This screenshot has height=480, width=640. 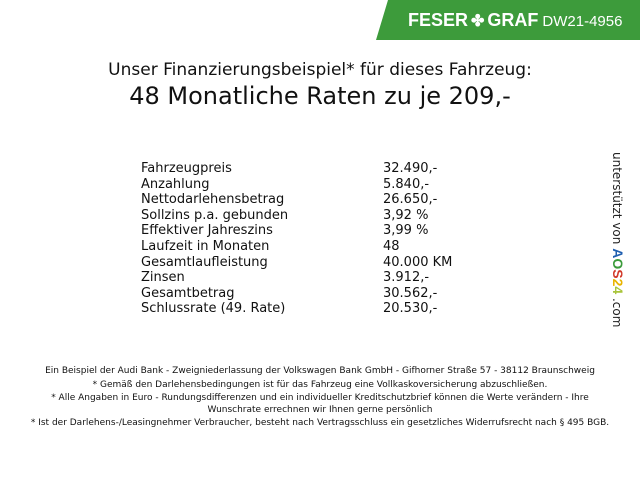 I want to click on brand-name: FESER, so click(x=438, y=20).